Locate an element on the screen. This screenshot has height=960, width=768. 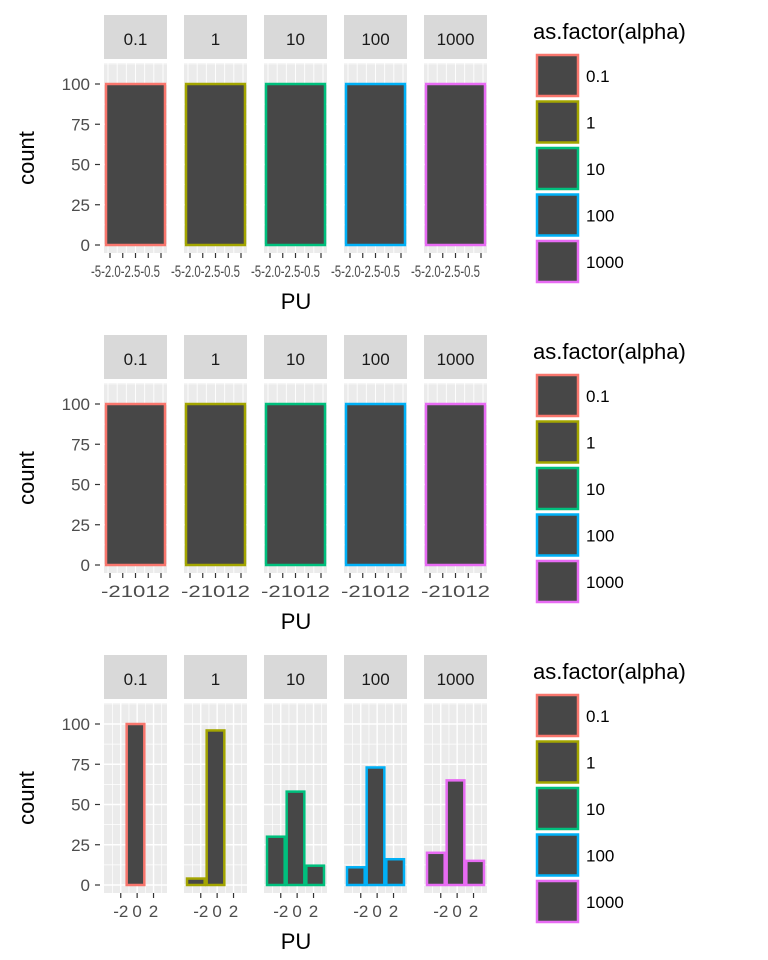
facet-strip-label: 1 is located at coordinates (215, 359).